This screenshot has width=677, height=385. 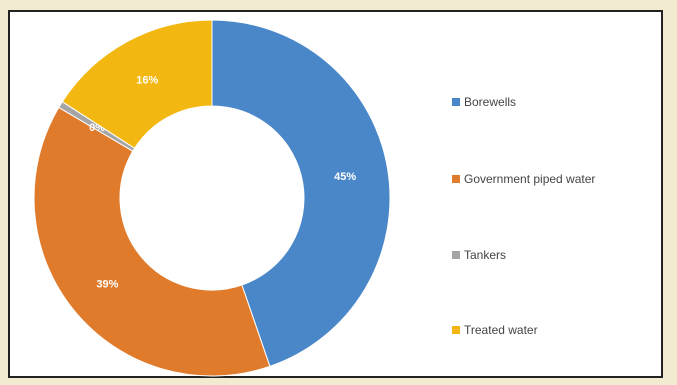 What do you see at coordinates (485, 255) in the screenshot?
I see `legend-label-tankers: Tankers` at bounding box center [485, 255].